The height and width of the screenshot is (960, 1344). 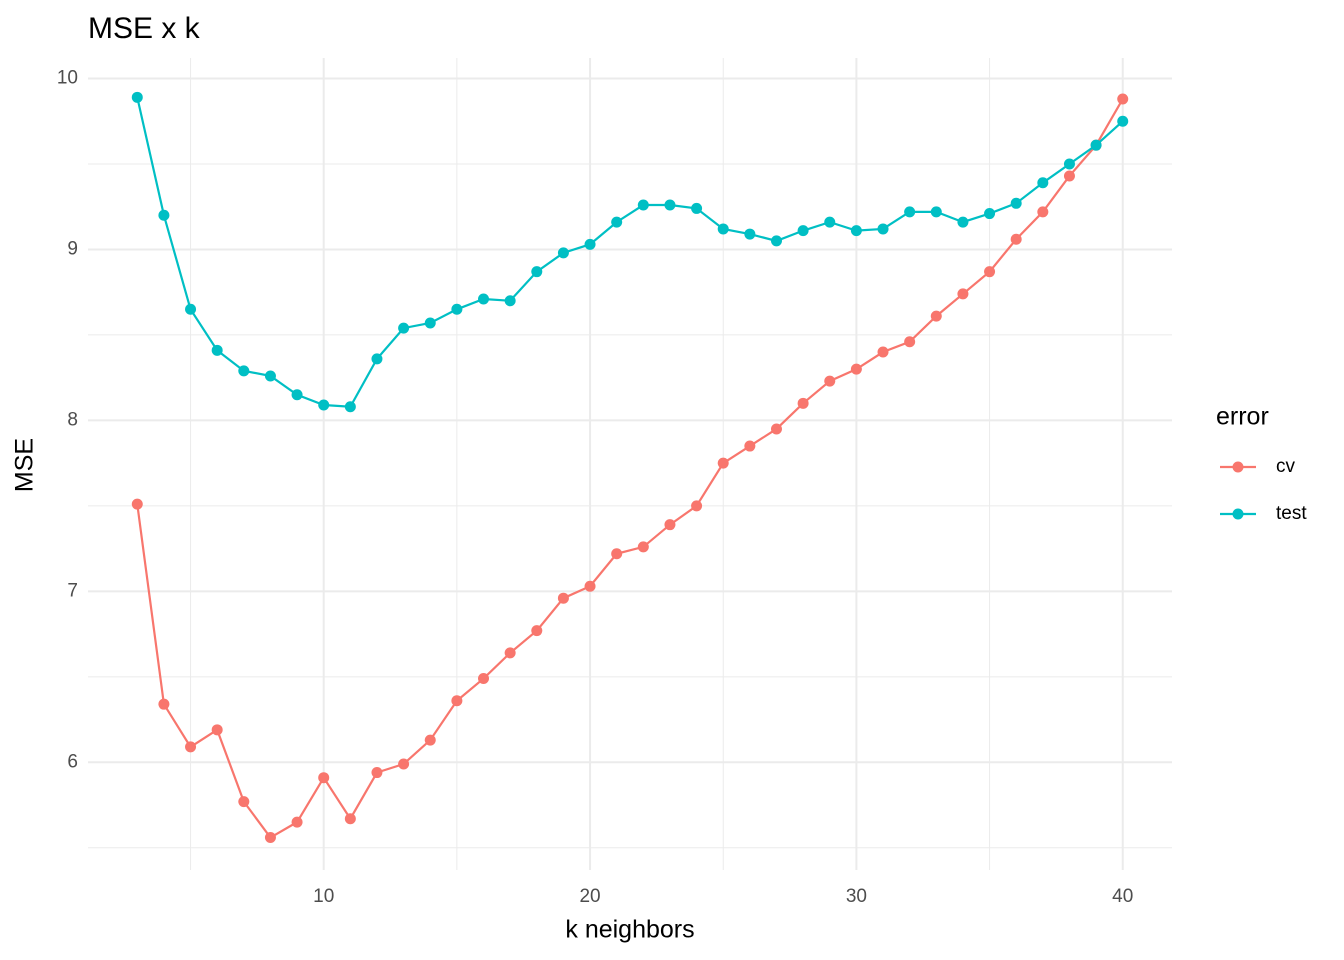 I want to click on y-tick-label: 6, so click(x=72, y=761).